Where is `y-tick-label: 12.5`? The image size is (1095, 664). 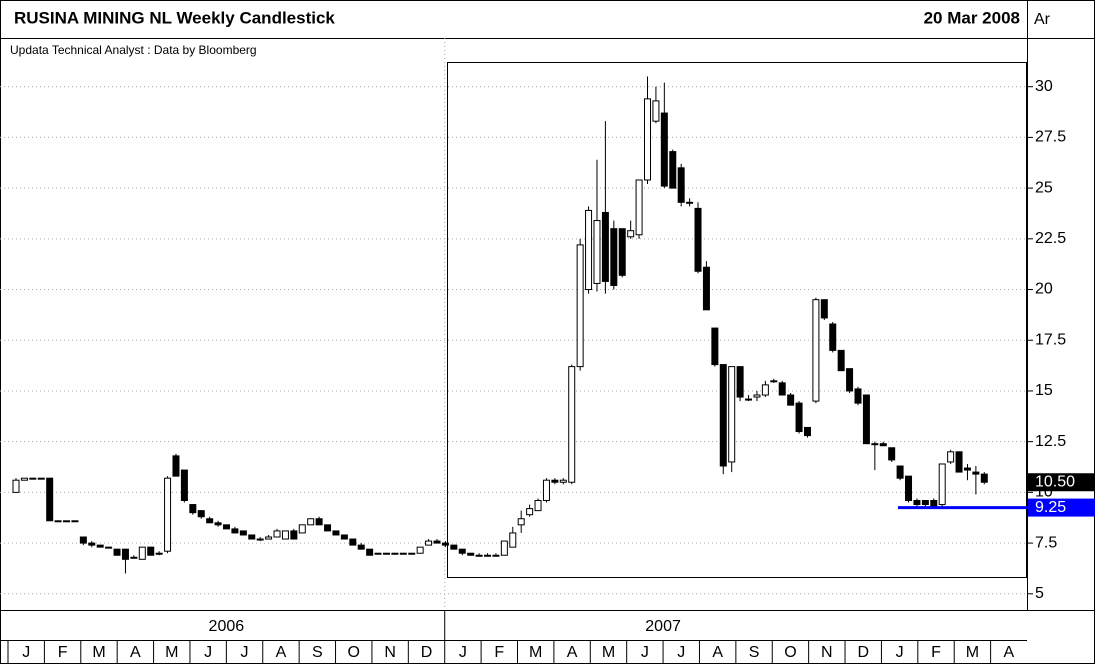
y-tick-label: 12.5 is located at coordinates (1050, 441).